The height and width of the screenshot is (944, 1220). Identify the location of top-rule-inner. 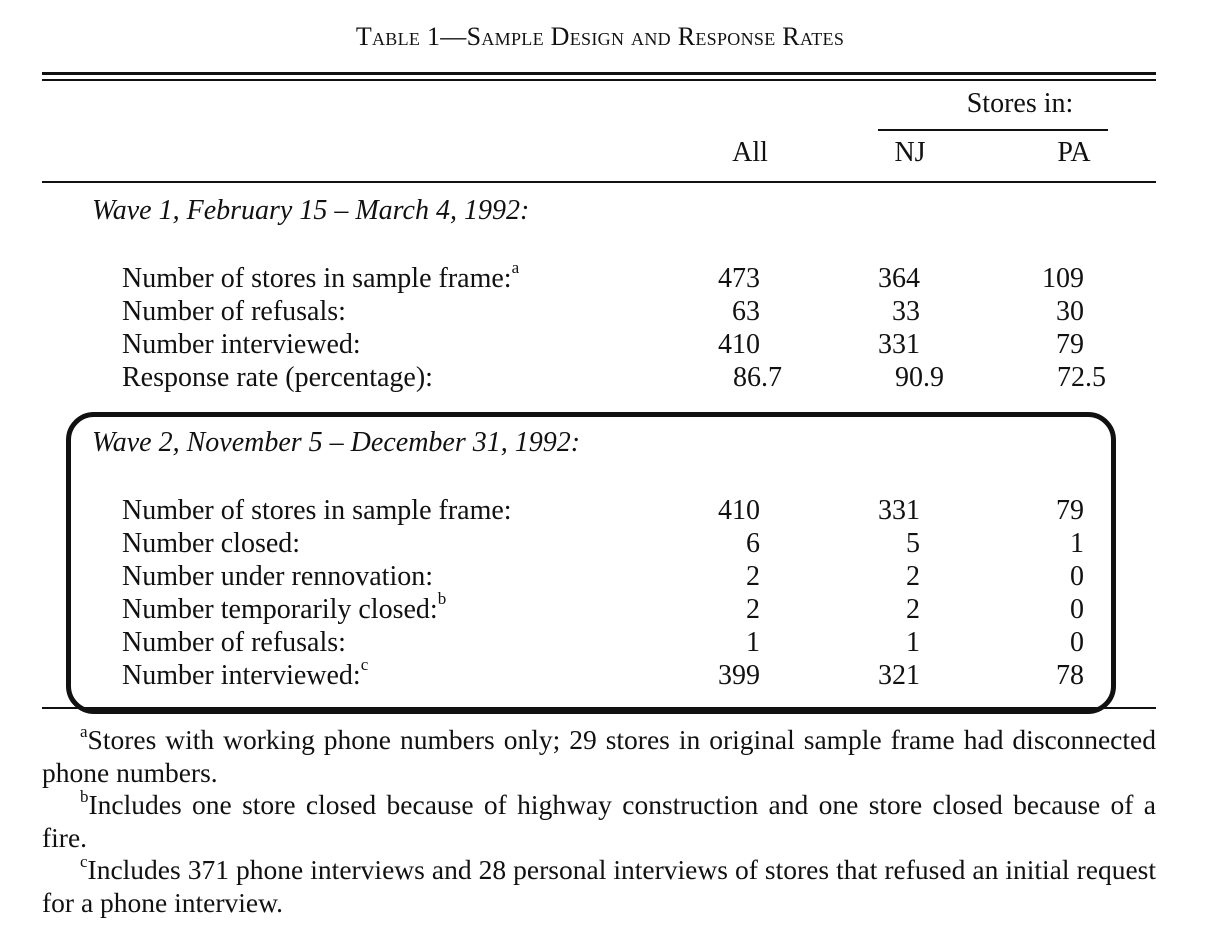
(599, 80).